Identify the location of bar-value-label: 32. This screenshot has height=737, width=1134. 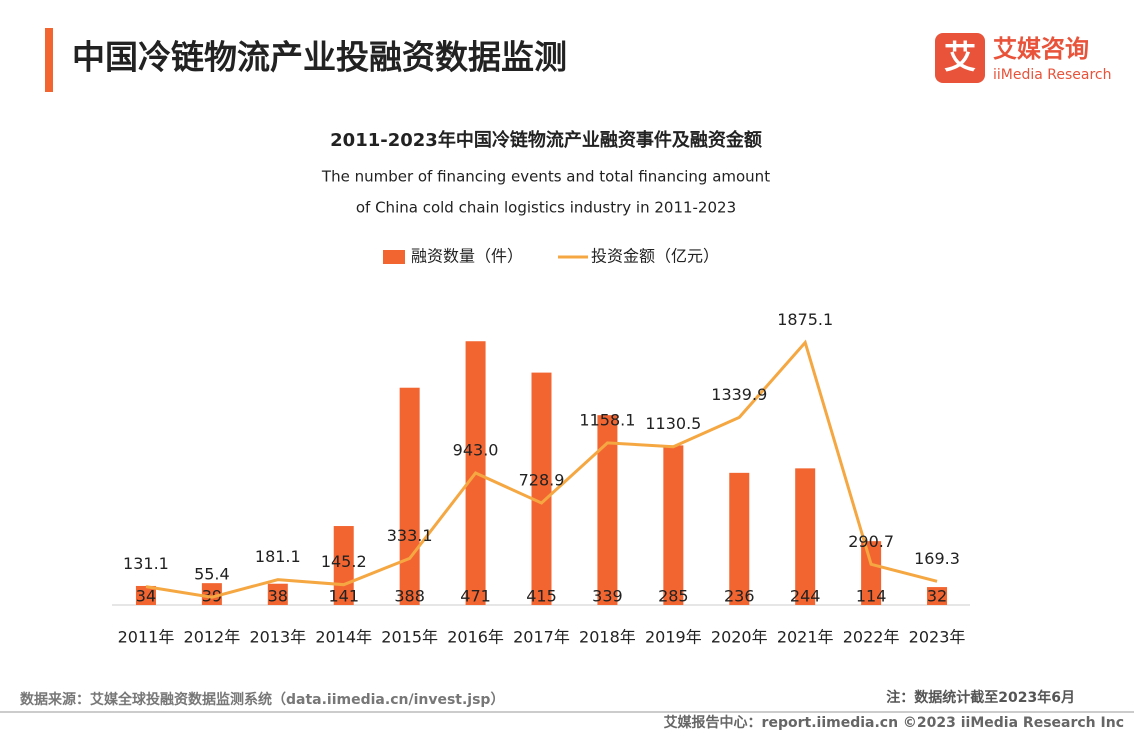
(937, 596).